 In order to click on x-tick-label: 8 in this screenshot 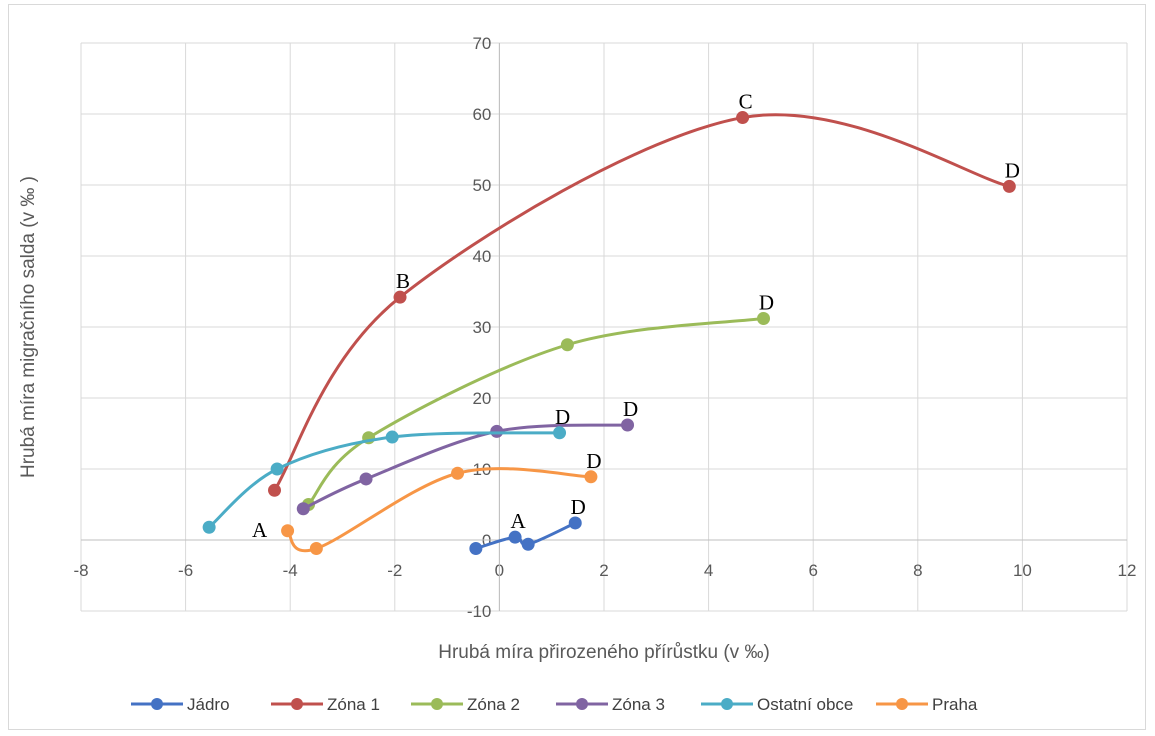, I will do `click(917, 570)`.